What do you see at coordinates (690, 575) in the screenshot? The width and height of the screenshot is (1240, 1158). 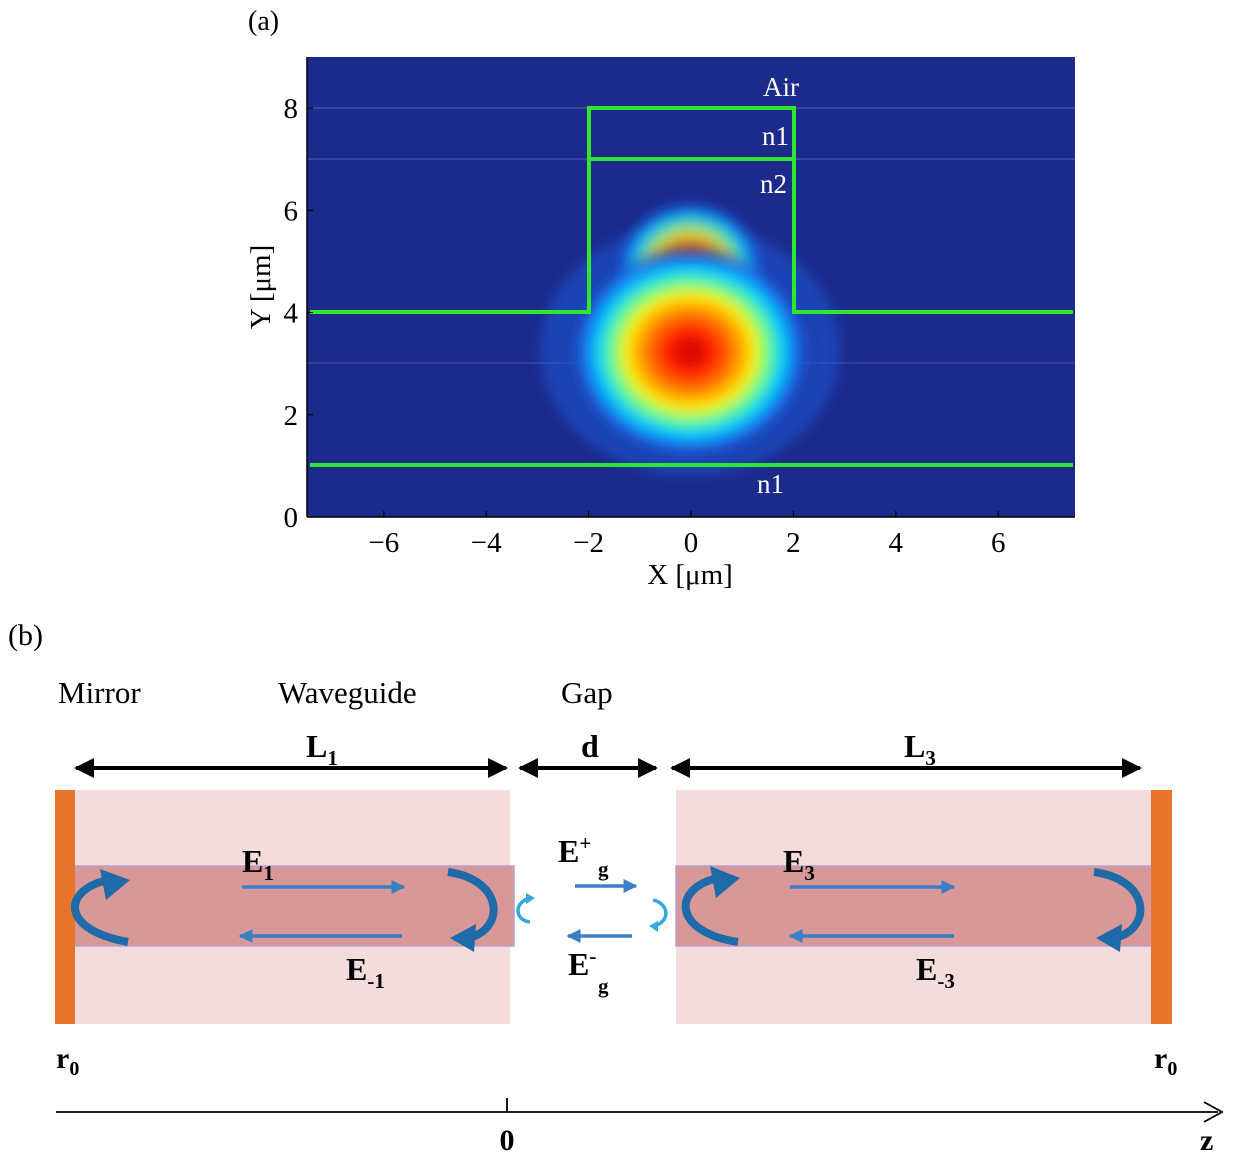 I see `x-axis-label: X [μm]` at bounding box center [690, 575].